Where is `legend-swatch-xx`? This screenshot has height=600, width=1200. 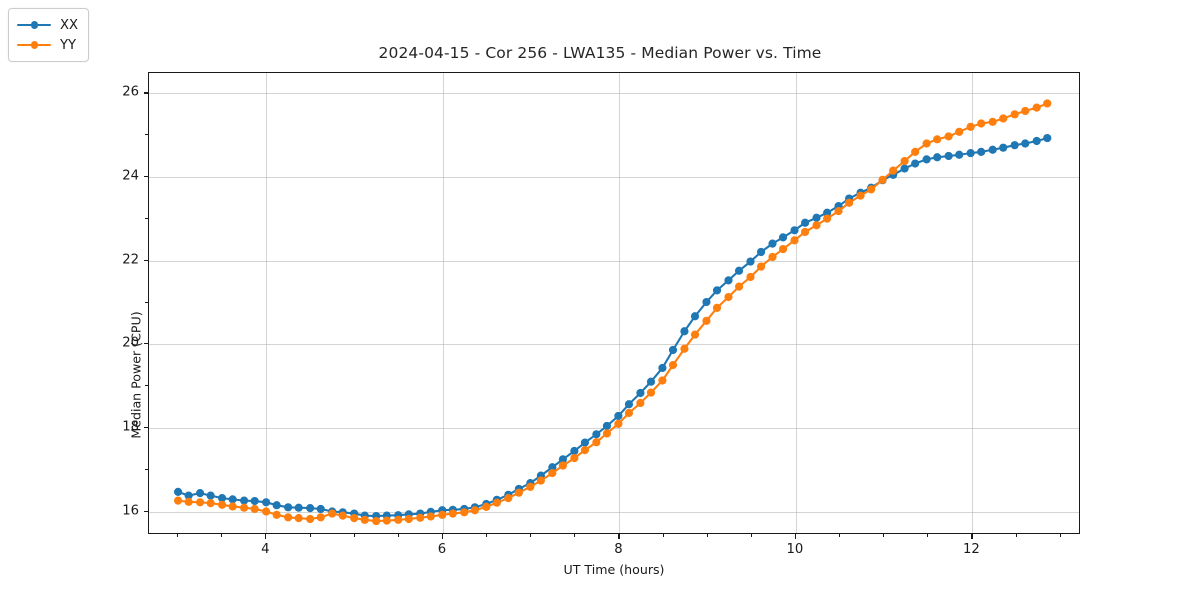 legend-swatch-xx is located at coordinates (34, 25).